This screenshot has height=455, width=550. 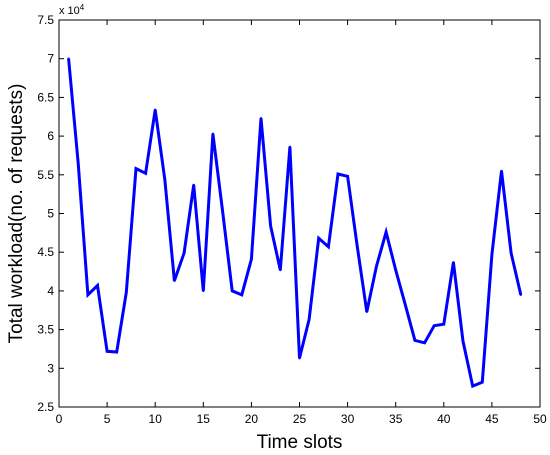 What do you see at coordinates (50, 214) in the screenshot?
I see `y-tick-label: 5` at bounding box center [50, 214].